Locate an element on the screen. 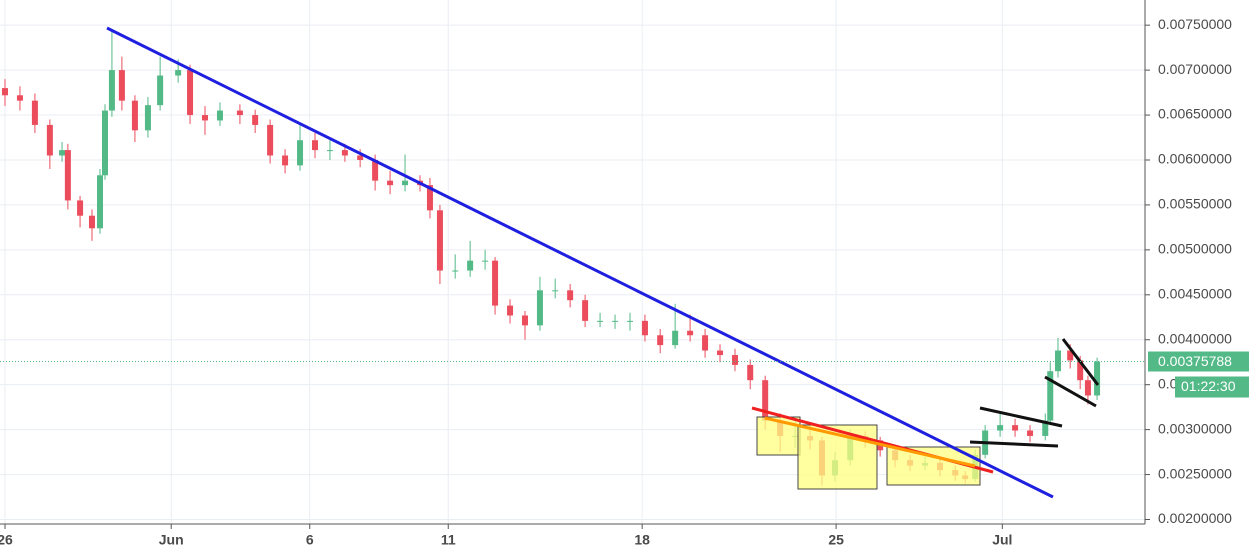 Image resolution: width=1249 pixels, height=551 pixels. y-tick-label: 0.00200000 is located at coordinates (1195, 518).